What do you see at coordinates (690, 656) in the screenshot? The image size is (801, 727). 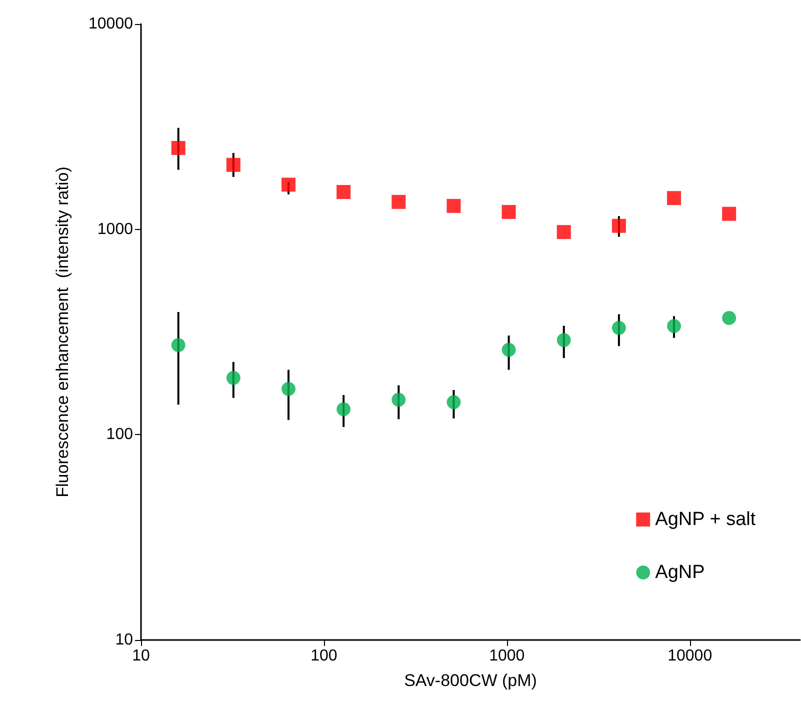 I see `x-tick-label: 10000` at bounding box center [690, 656].